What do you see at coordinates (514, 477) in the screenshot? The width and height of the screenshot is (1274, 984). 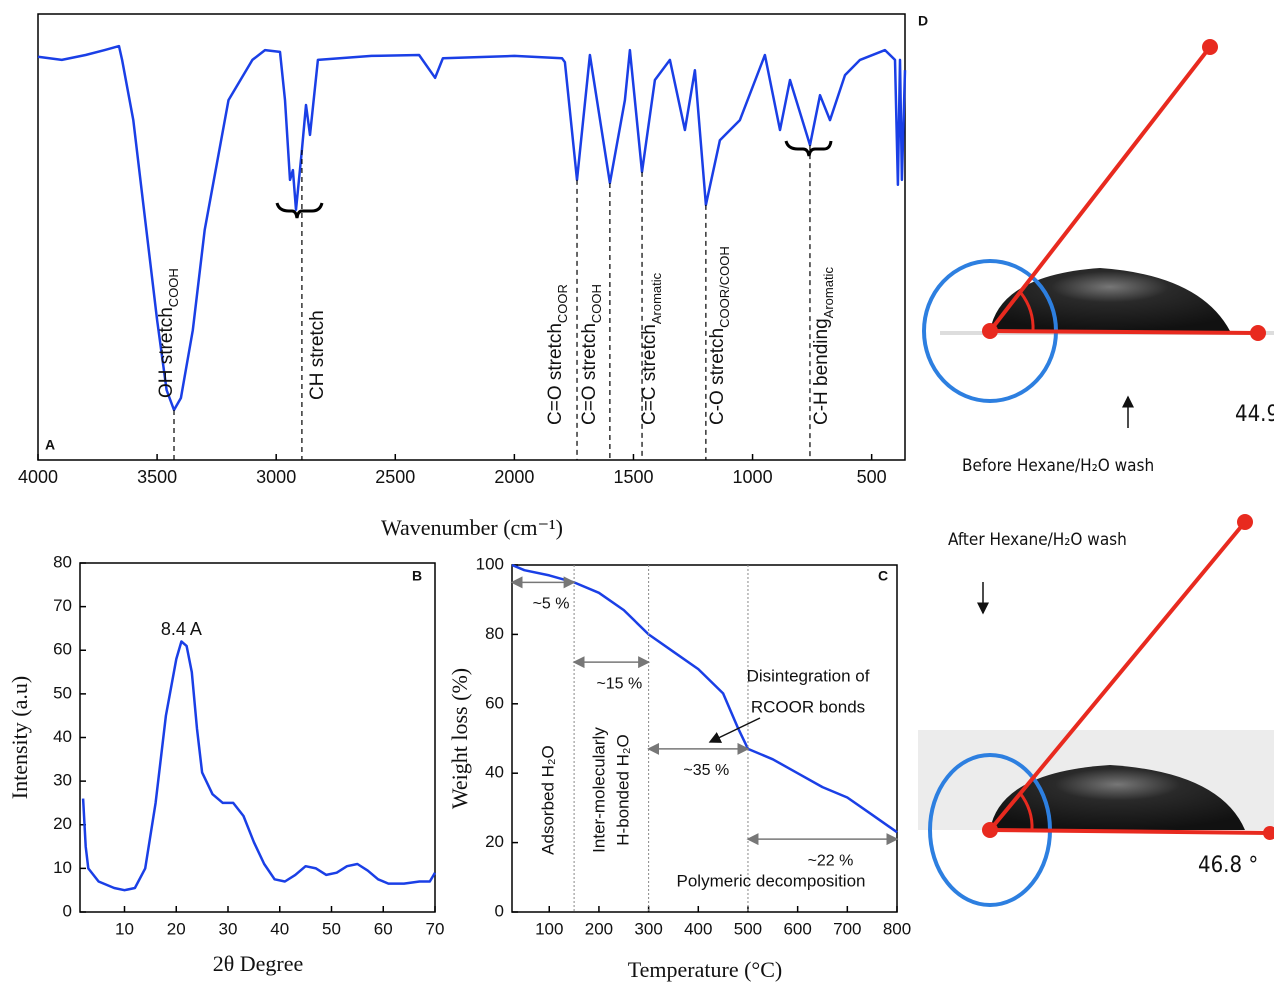 I see `x-tick-label: 2000` at bounding box center [514, 477].